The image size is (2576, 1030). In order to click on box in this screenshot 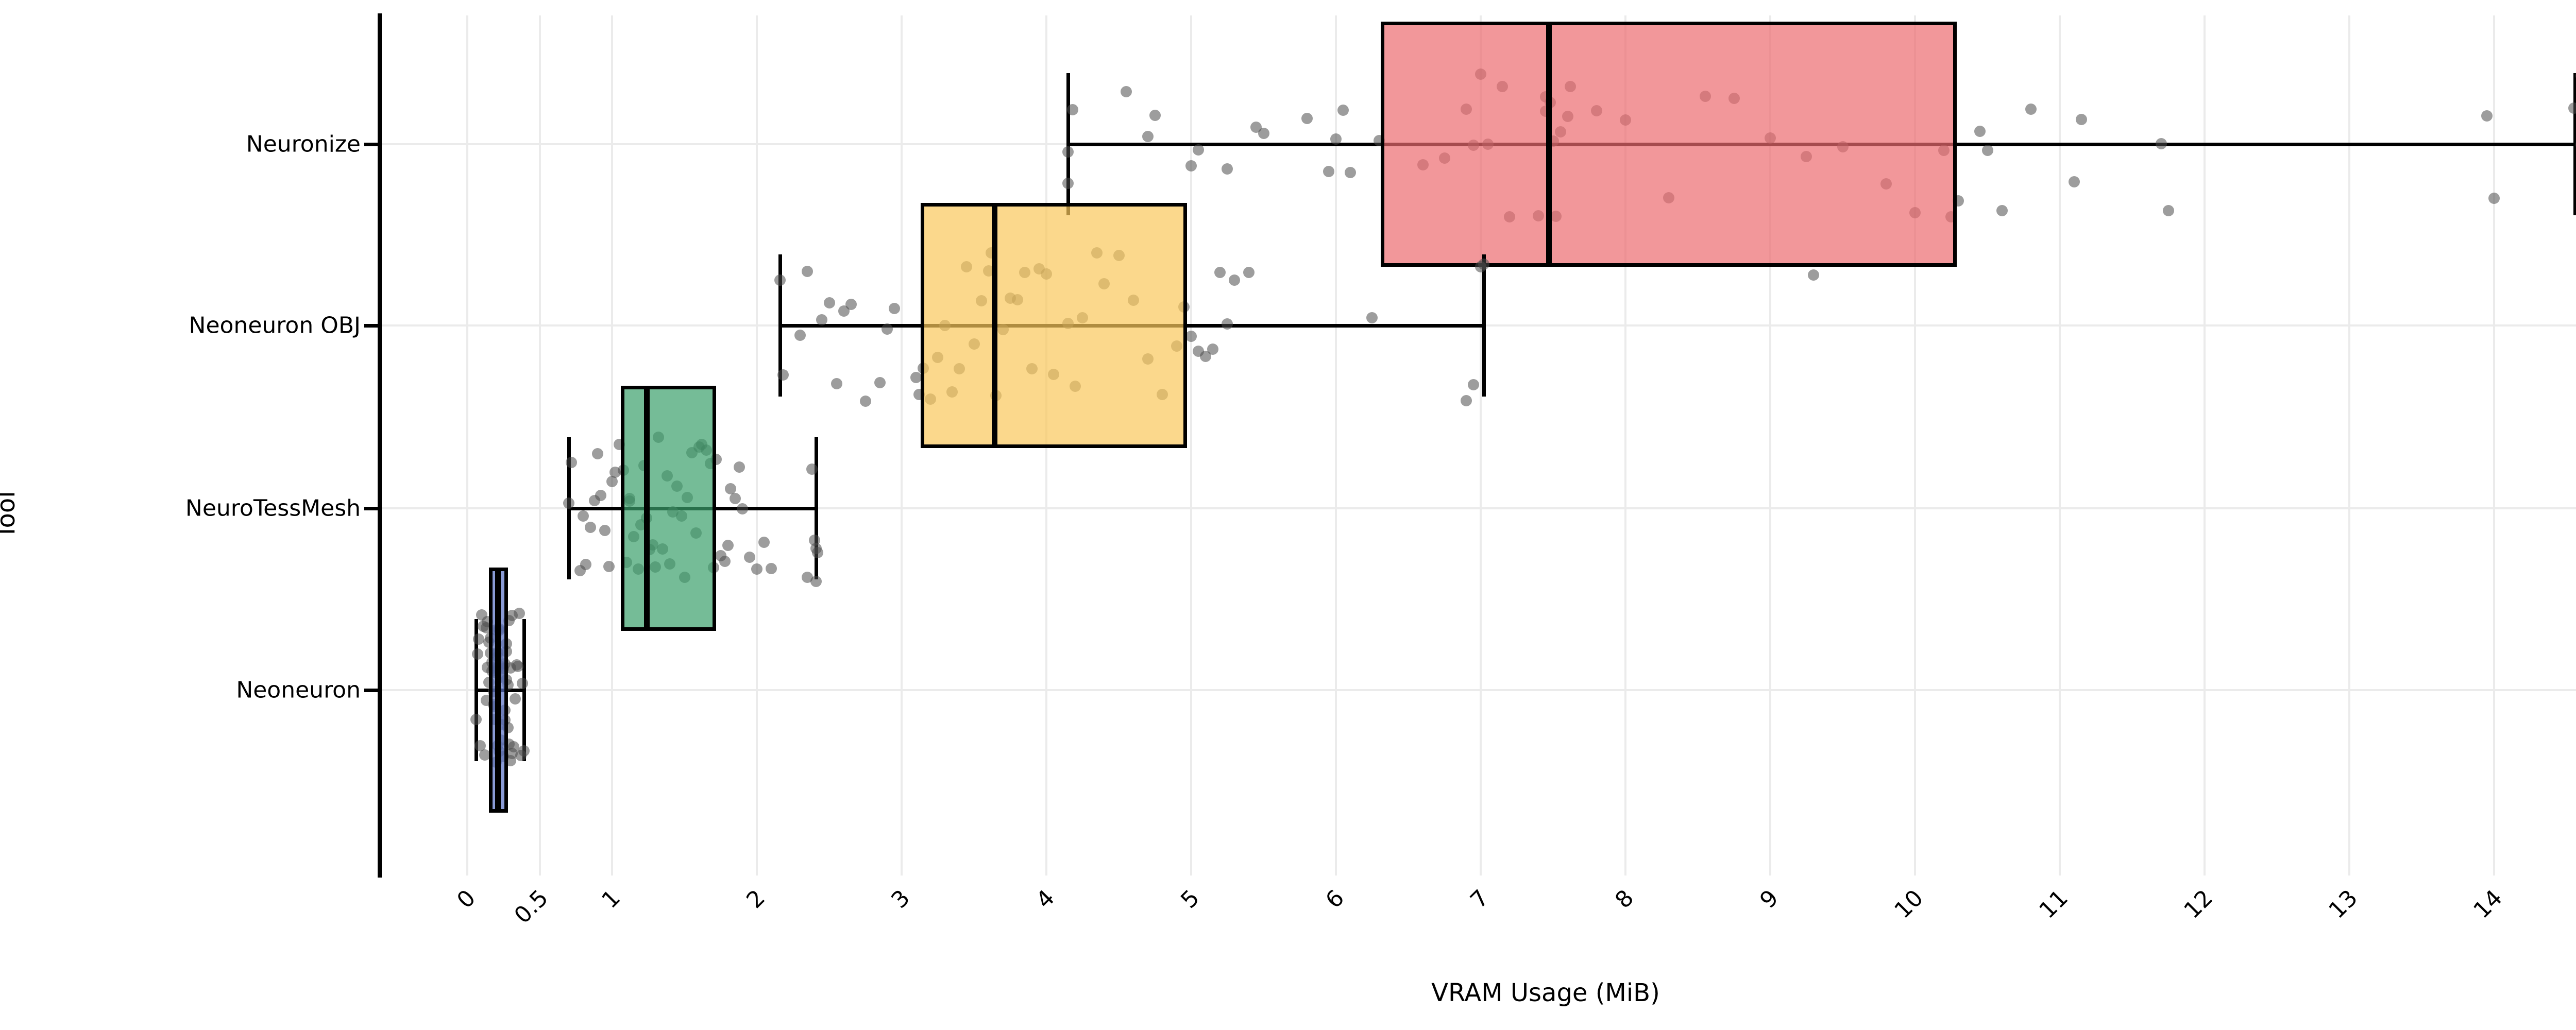, I will do `click(668, 508)`.